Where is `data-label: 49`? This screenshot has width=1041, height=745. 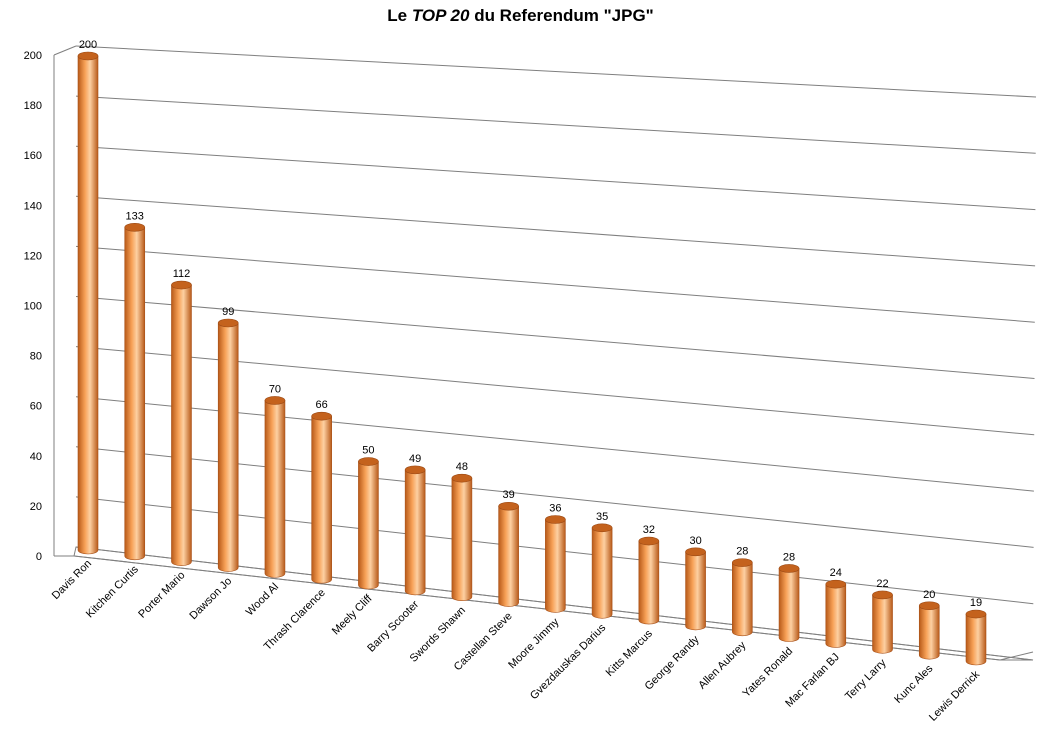 data-label: 49 is located at coordinates (415, 459).